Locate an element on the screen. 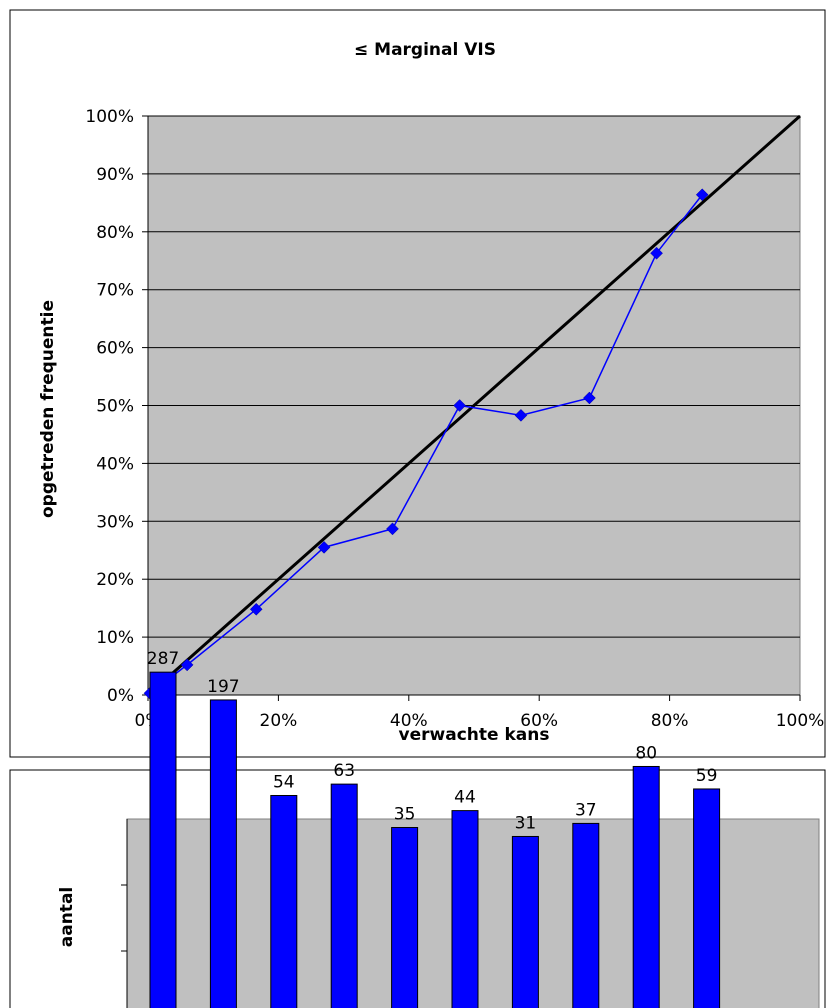 Image resolution: width=832 pixels, height=1008 pixels. y-axis-label: opgetreden frequentie is located at coordinates (48, 409).